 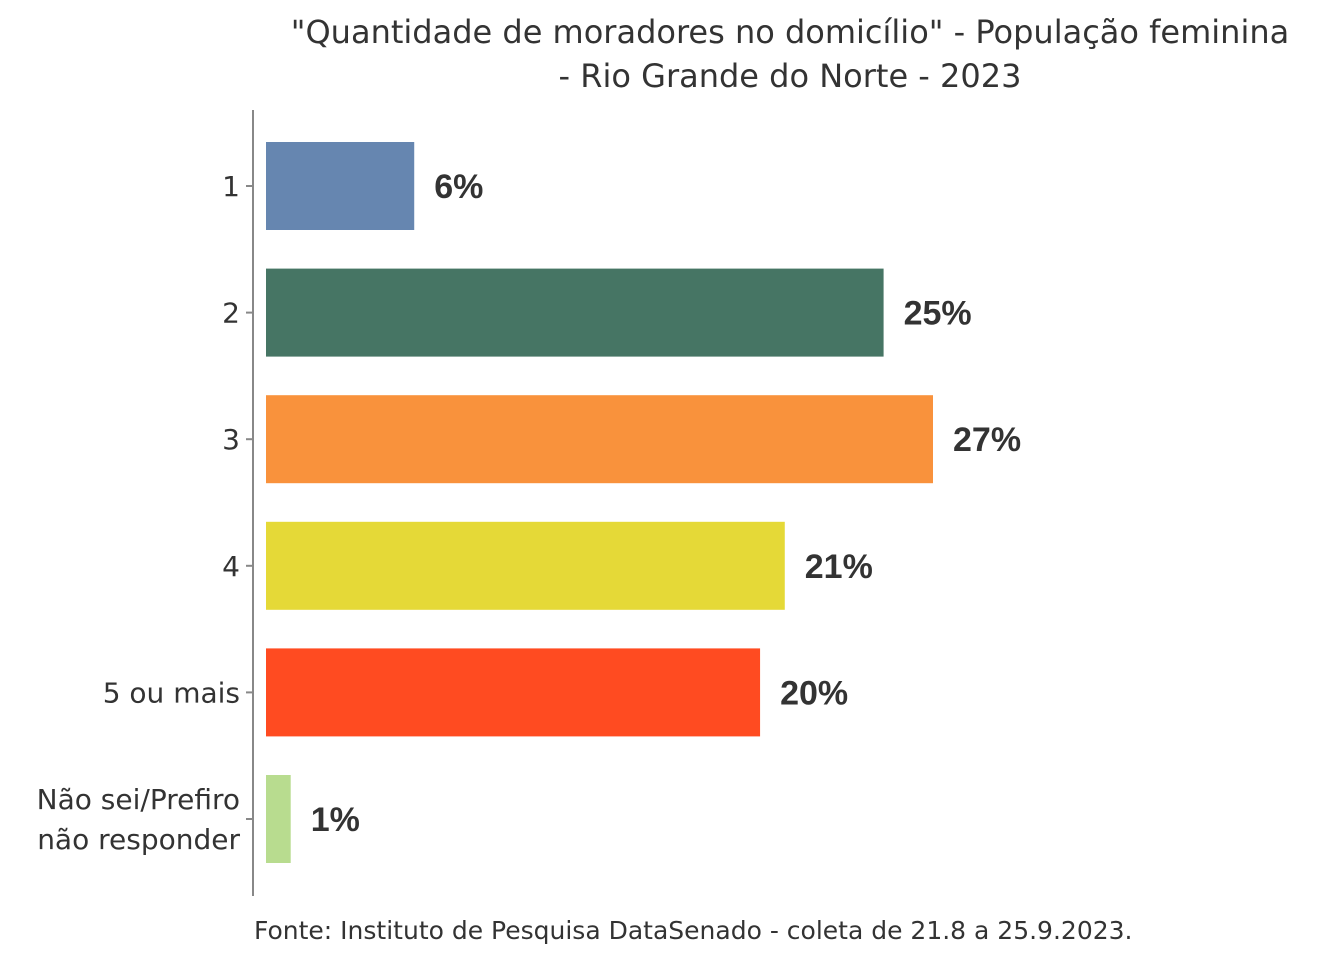 I want to click on y-tick-label-line: 2, so click(x=231, y=313).